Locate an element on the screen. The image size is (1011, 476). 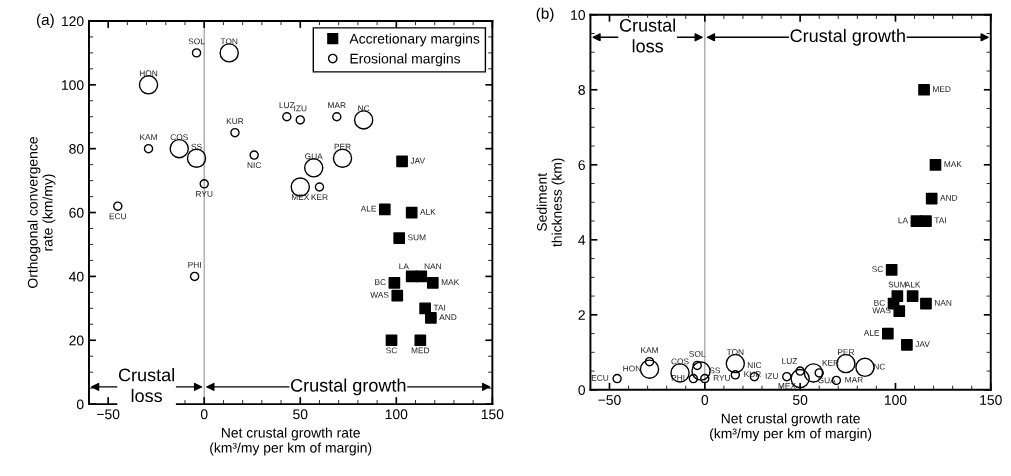
y-axis-title: Sediment thickness (km) is located at coordinates (550, 202).